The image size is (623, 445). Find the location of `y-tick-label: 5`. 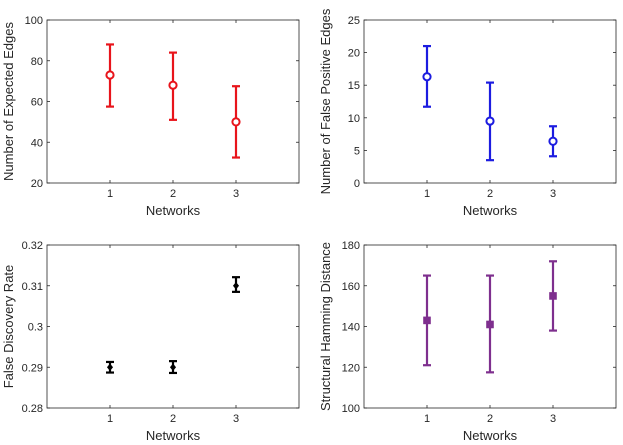

y-tick-label: 5 is located at coordinates (357, 151).